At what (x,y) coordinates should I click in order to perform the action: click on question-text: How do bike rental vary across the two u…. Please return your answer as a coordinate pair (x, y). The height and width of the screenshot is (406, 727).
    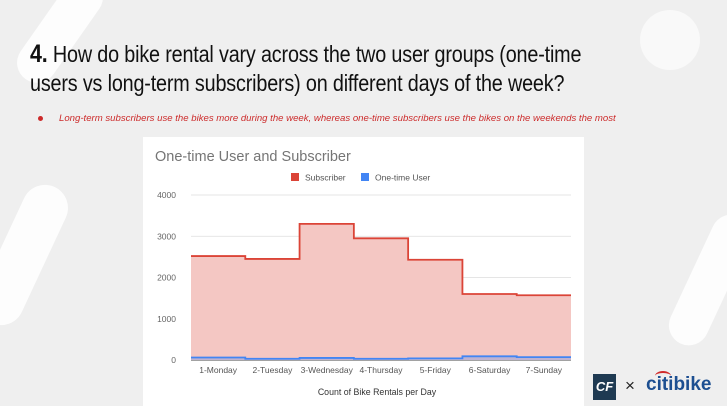
    Looking at the image, I should click on (306, 68).